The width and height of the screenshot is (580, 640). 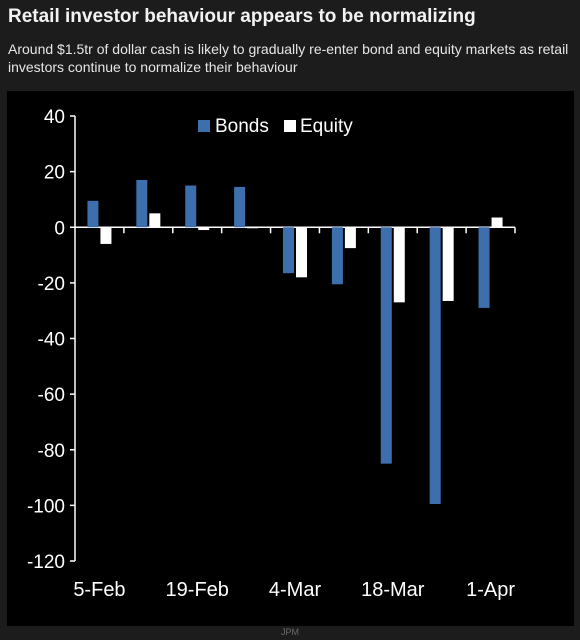 I want to click on x-tick-label: 4-Mar, so click(x=295, y=590).